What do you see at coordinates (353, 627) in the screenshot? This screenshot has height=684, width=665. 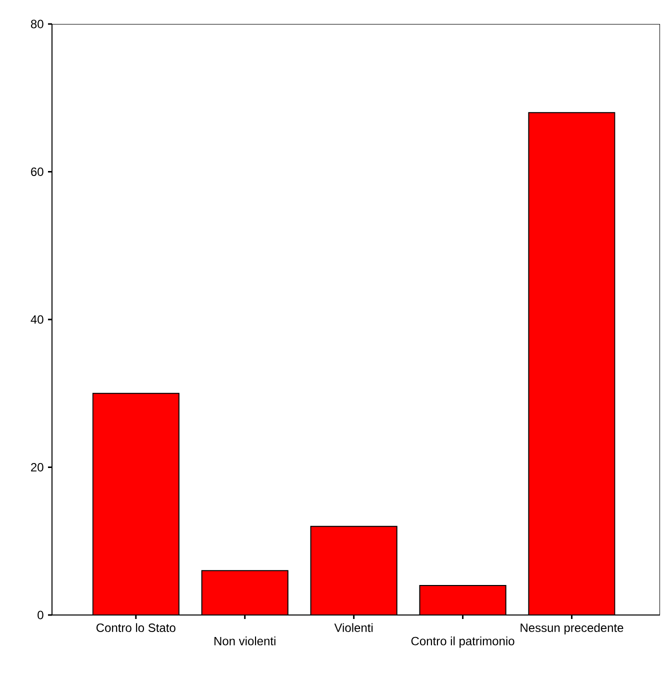 I see `x-tick-label: Violenti` at bounding box center [353, 627].